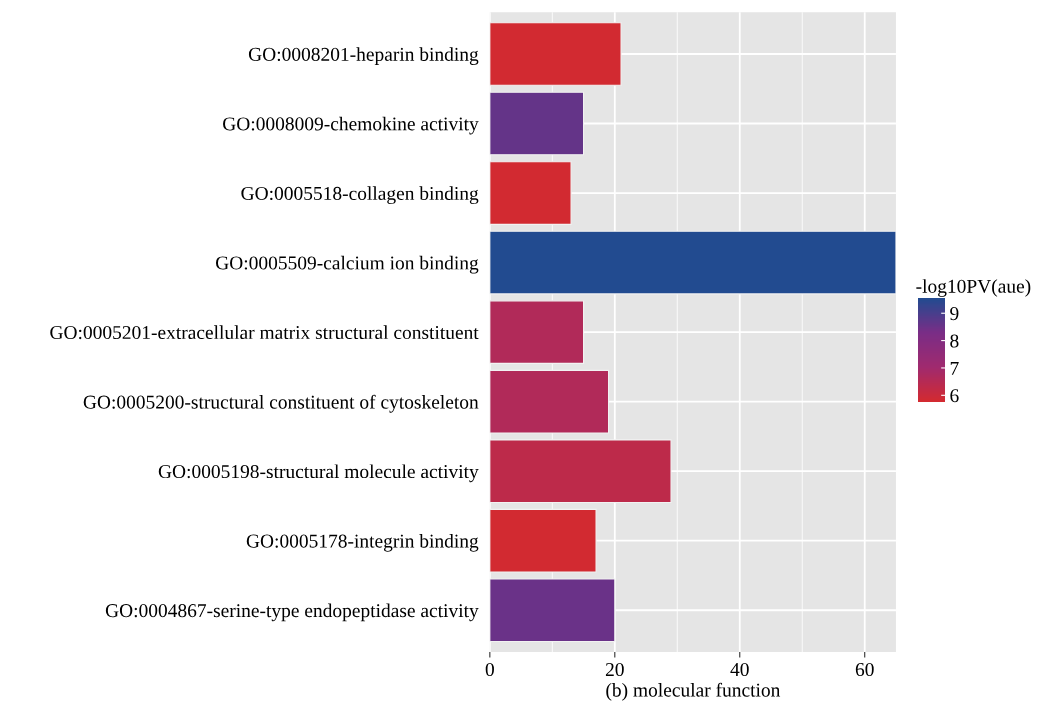  I want to click on y-tick-label: GO:0008009-chemokine activity, so click(351, 125).